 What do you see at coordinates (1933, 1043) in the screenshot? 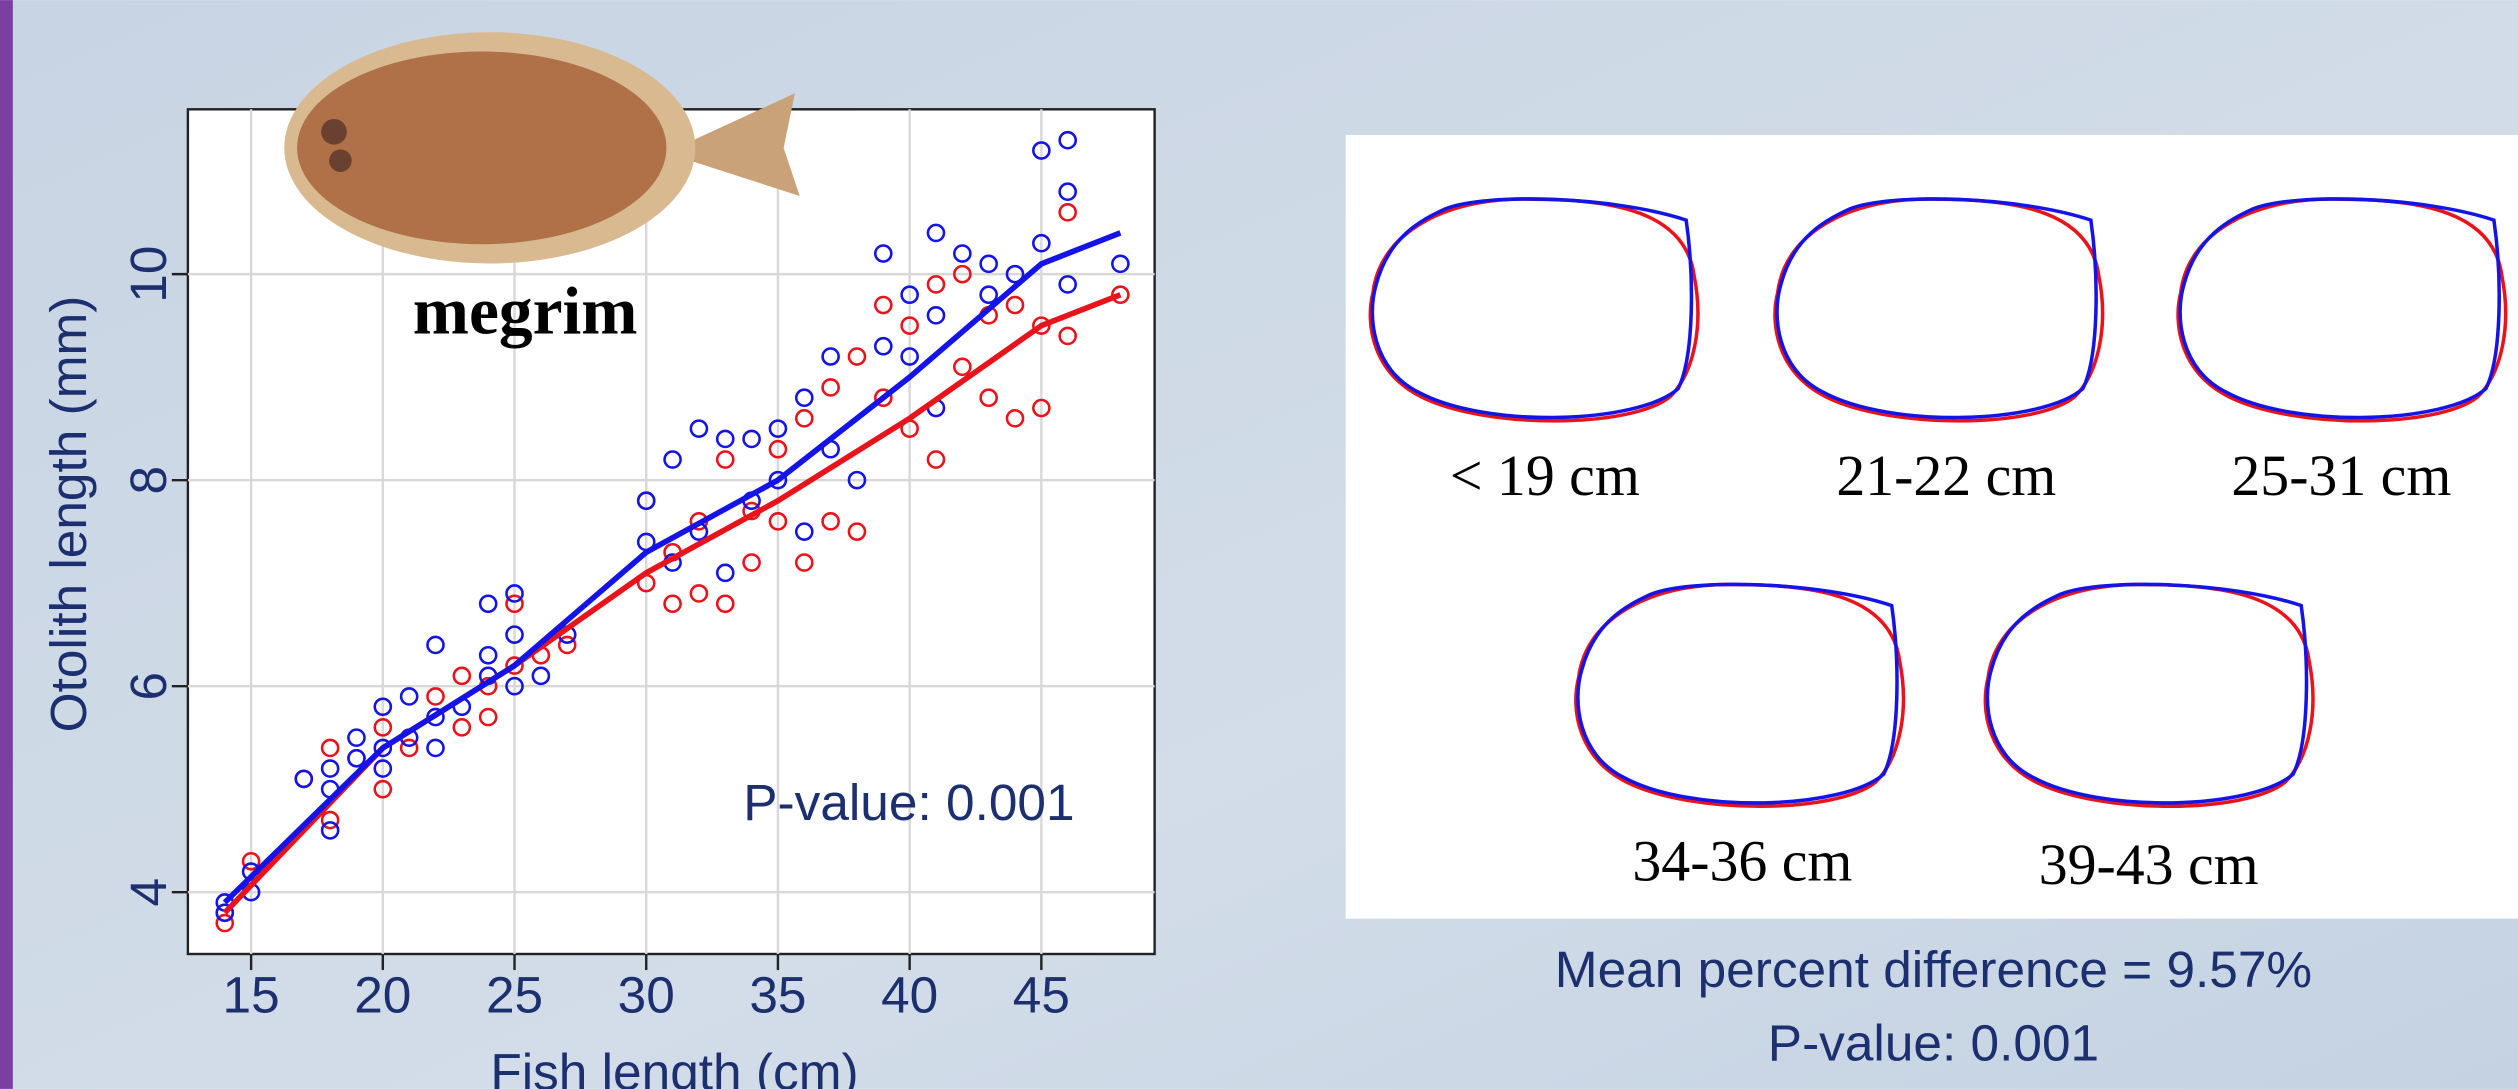
I see `shapes-p-value: P-value: 0.001` at bounding box center [1933, 1043].